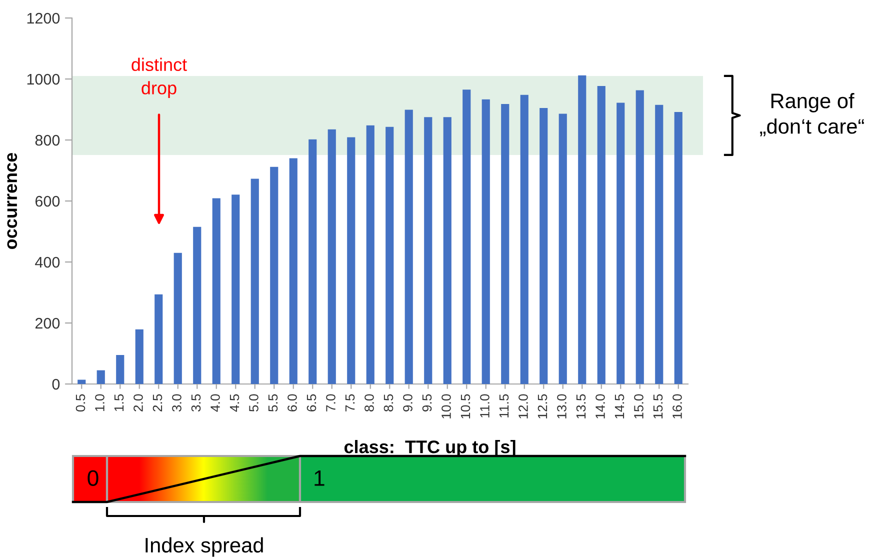  What do you see at coordinates (43, 79) in the screenshot?
I see `y-tick-label: 1000` at bounding box center [43, 79].